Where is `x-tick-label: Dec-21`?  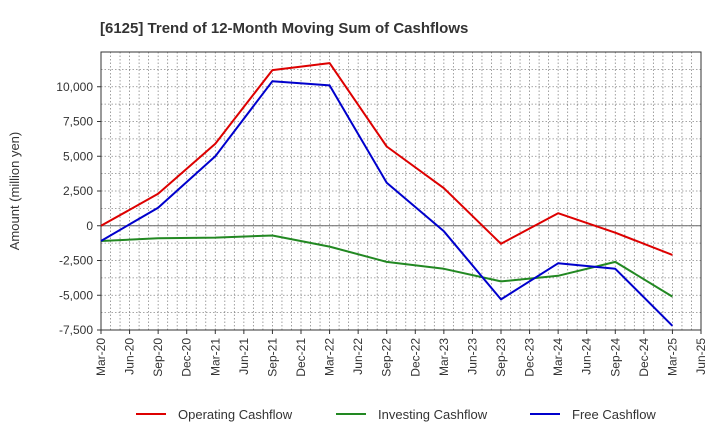
x-tick-label: Dec-21 is located at coordinates (301, 357).